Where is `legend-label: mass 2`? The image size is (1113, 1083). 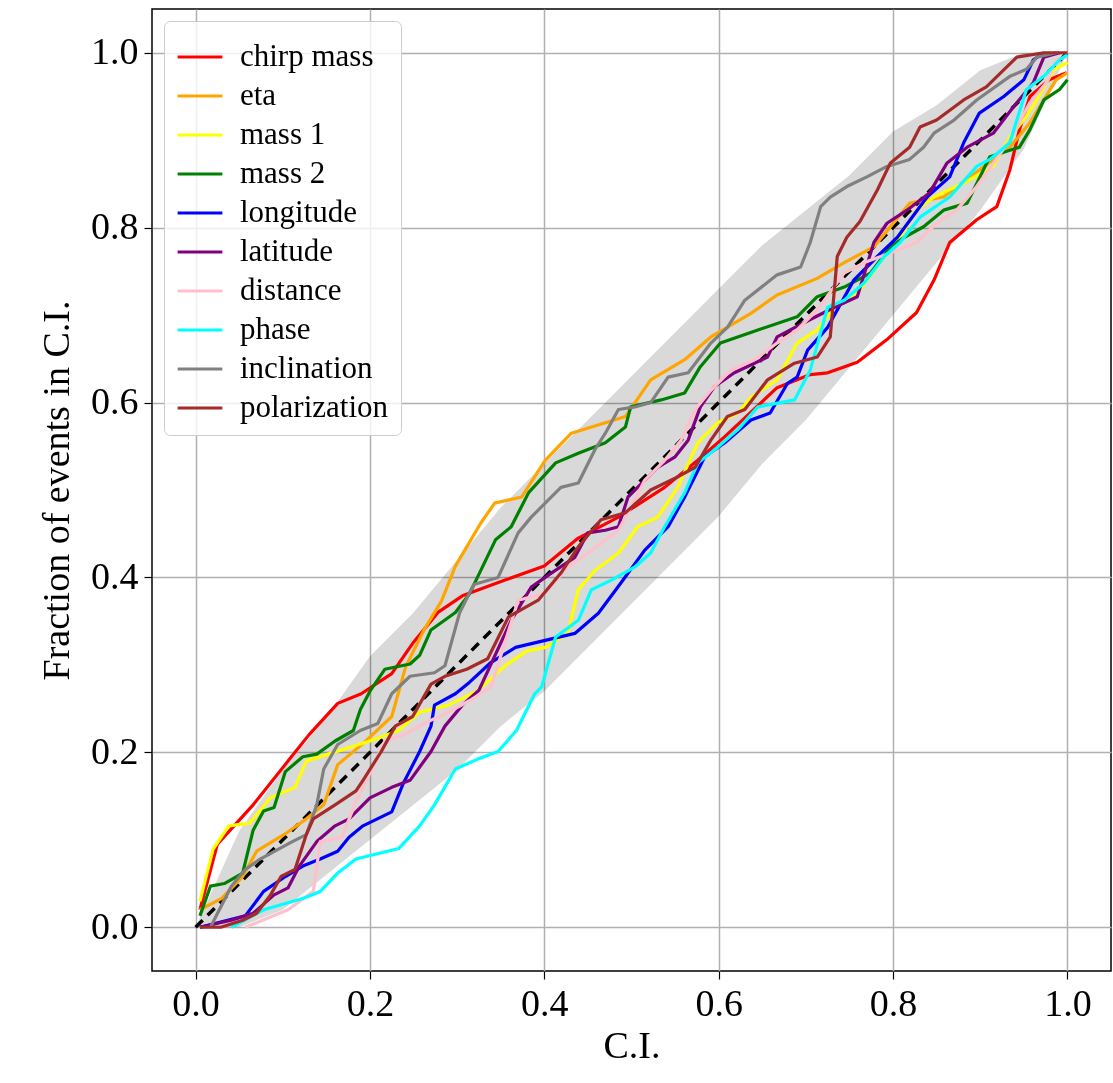 legend-label: mass 2 is located at coordinates (283, 172).